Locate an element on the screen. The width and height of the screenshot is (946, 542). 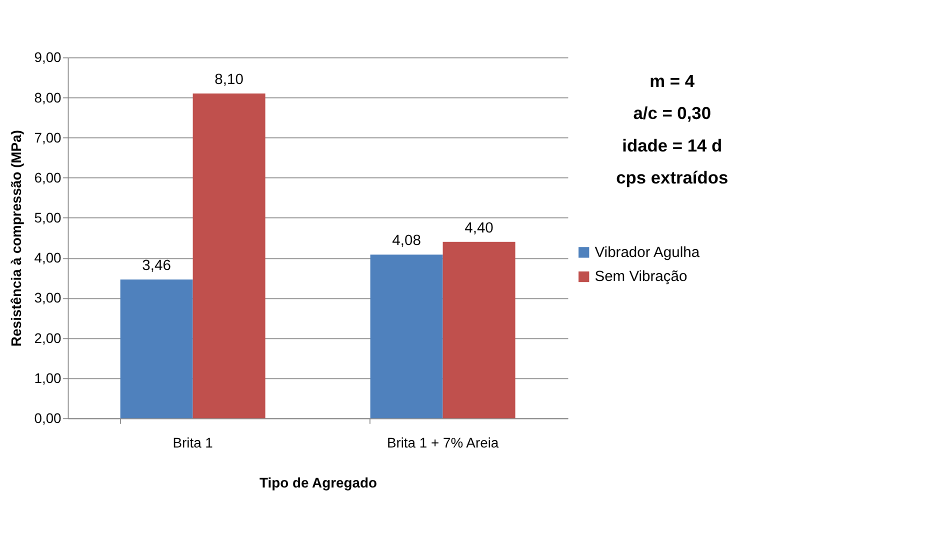
y-tick-label: 0,00 is located at coordinates (48, 418).